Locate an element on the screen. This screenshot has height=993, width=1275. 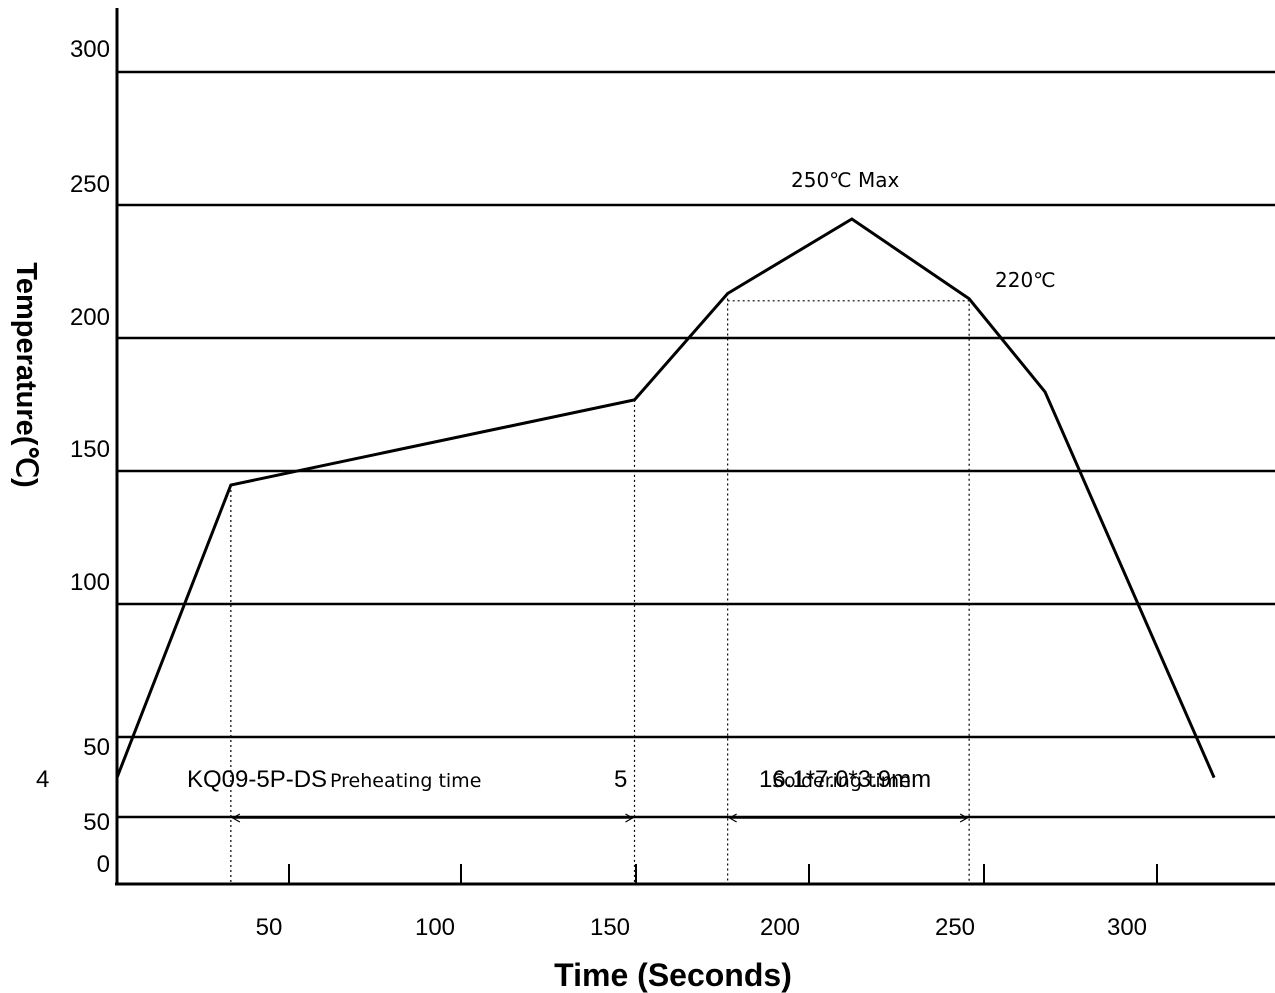
y-tick-label: 250 is located at coordinates (90, 184).